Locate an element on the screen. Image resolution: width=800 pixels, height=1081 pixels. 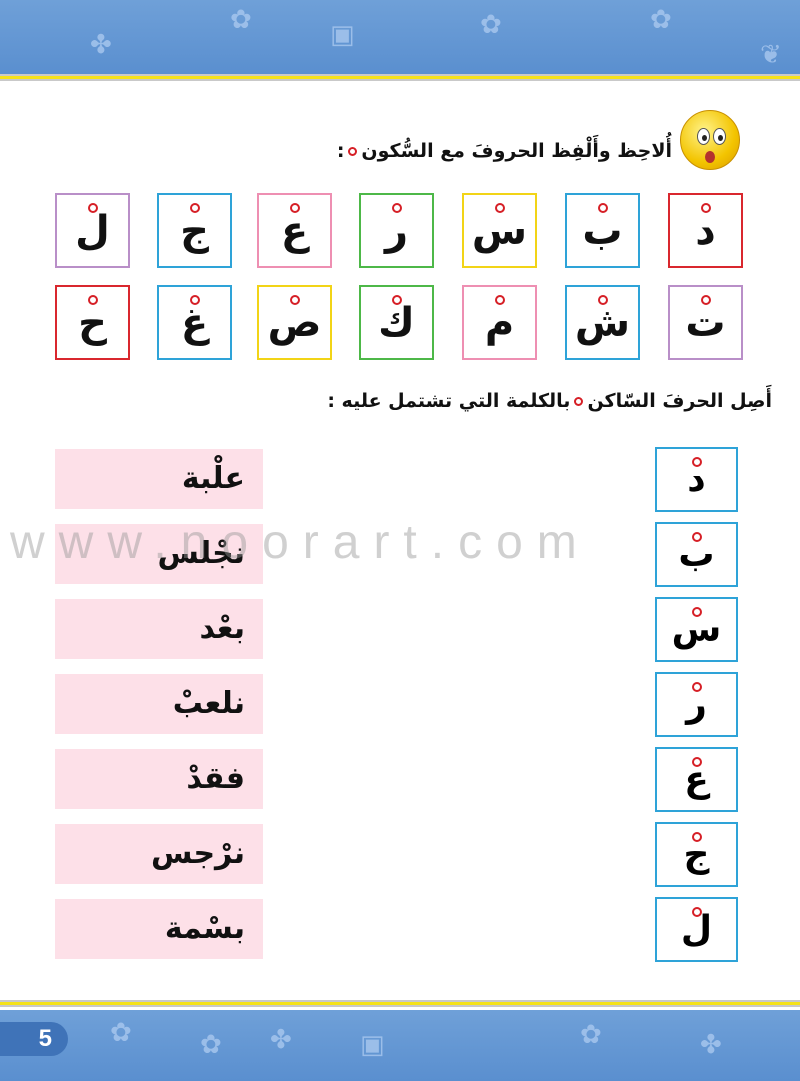
letter: ش is located at coordinates (602, 322).